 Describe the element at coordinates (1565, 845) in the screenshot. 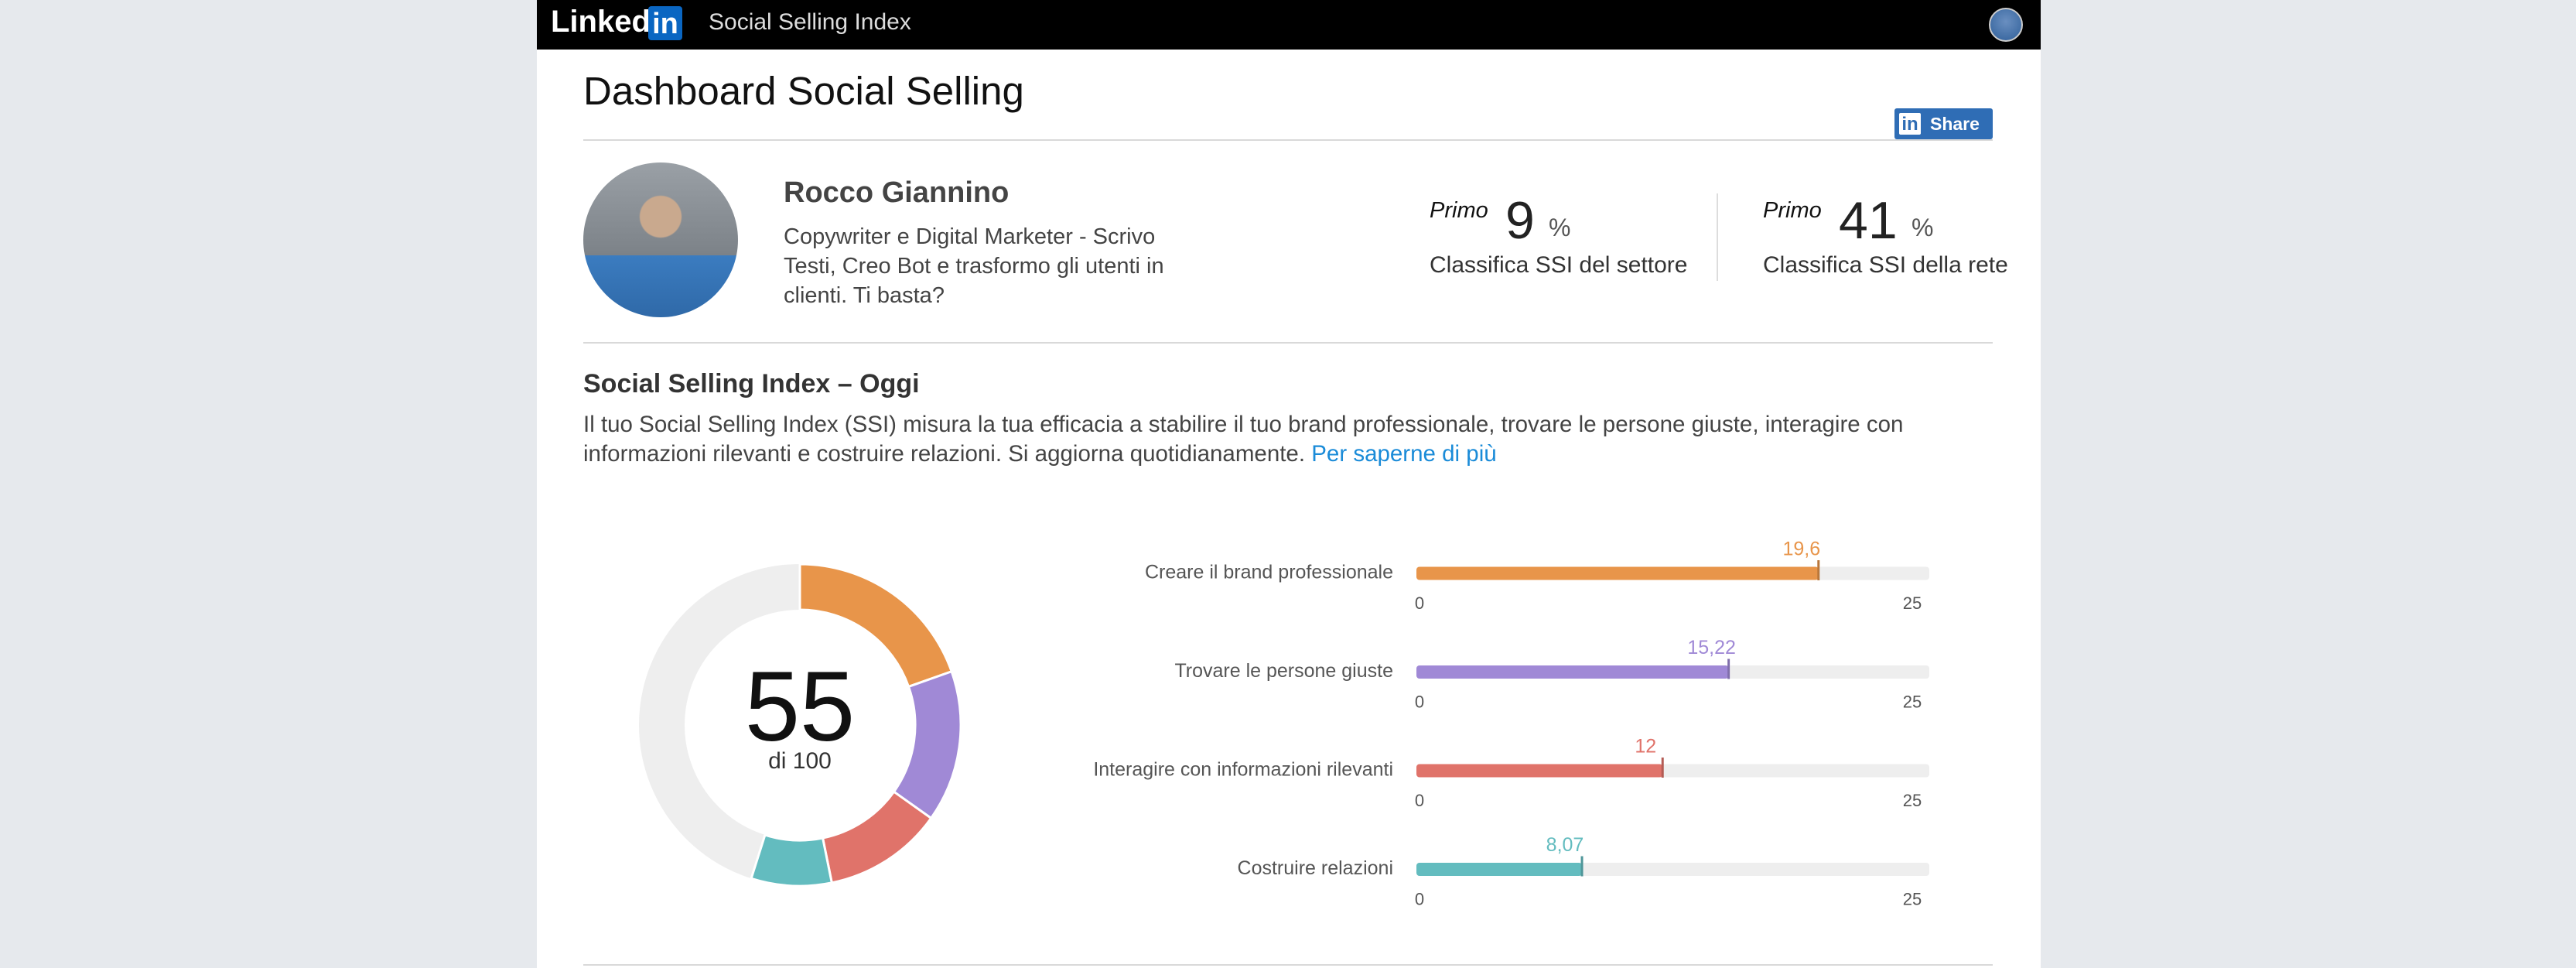

I see `value-label: 8,07` at that location.